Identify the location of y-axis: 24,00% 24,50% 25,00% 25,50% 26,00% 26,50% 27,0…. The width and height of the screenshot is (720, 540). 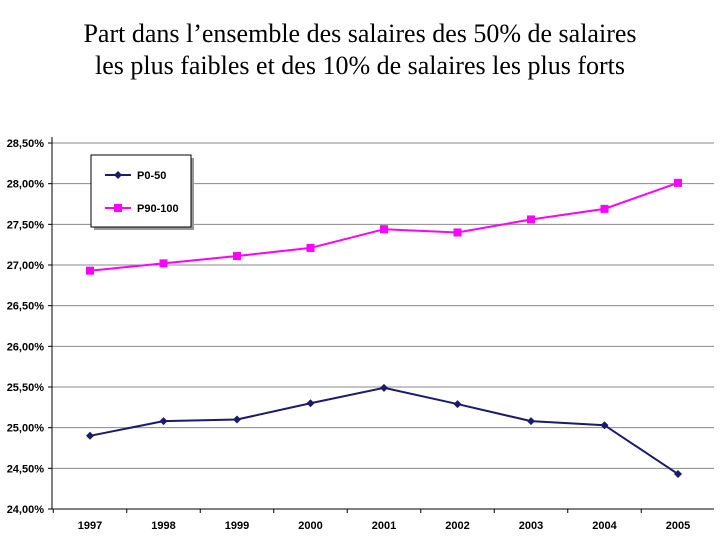
(30, 326).